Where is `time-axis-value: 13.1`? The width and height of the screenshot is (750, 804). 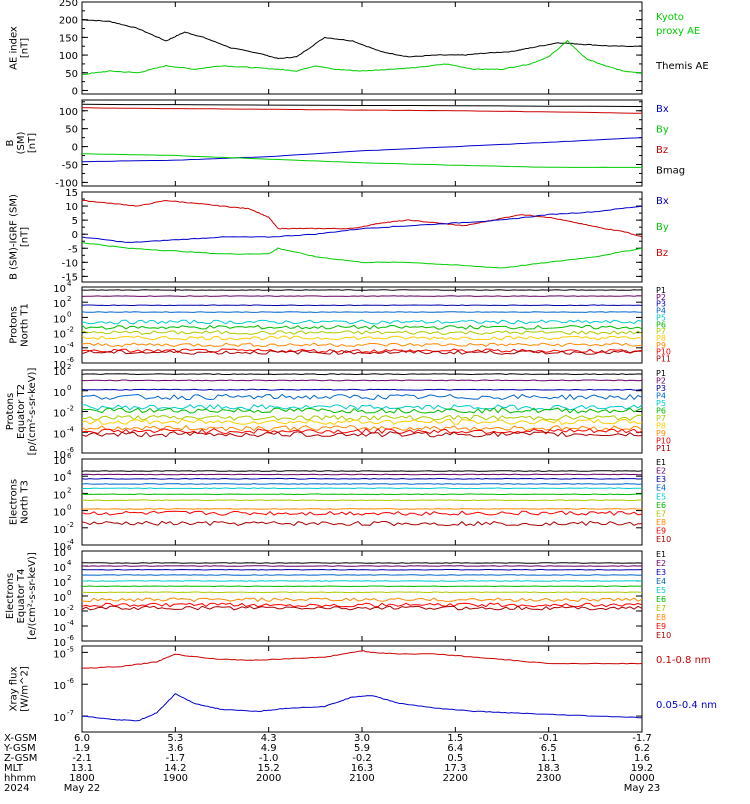
time-axis-value: 13.1 is located at coordinates (82, 768).